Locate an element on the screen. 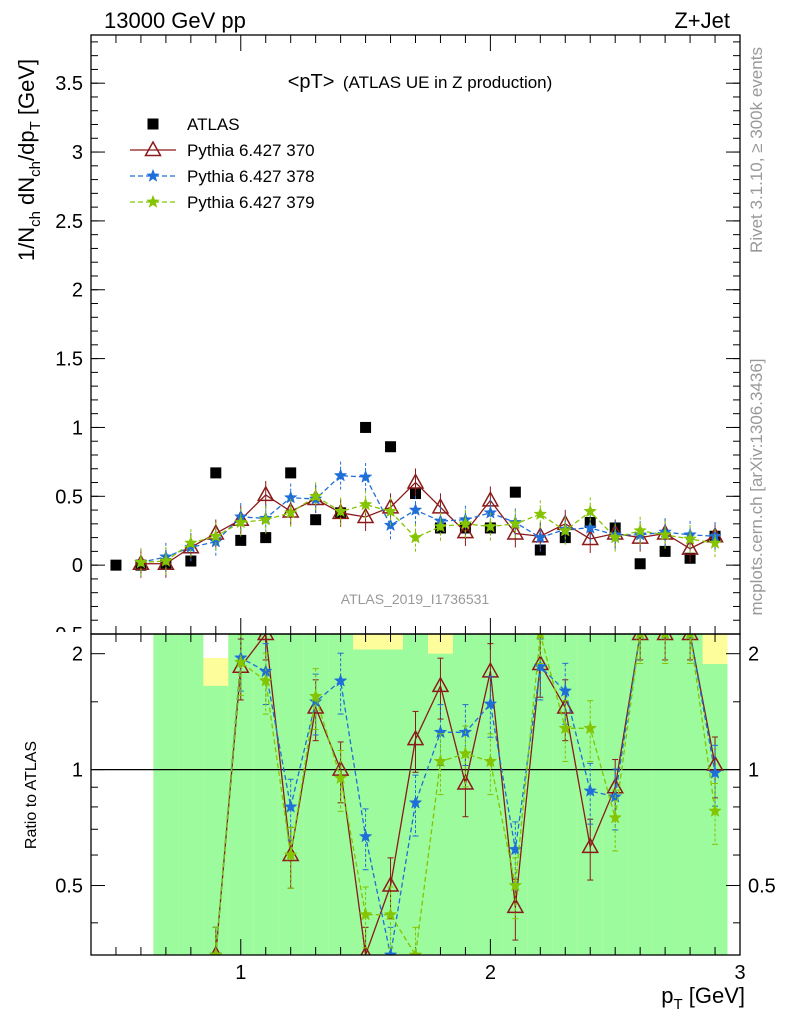 This screenshot has width=786, height=1024. x-tick-label: 2 is located at coordinates (490, 973).